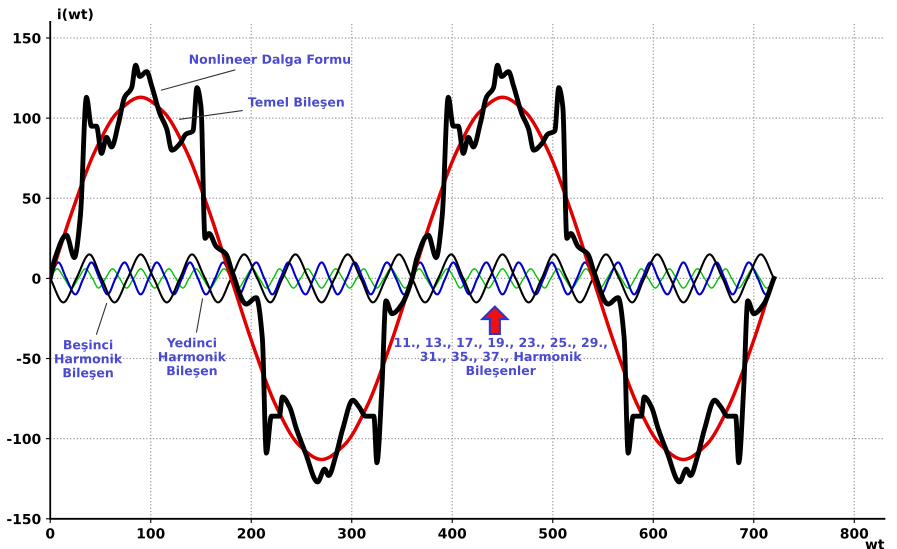 The image size is (897, 549). I want to click on y-tick-label: 0, so click(36, 278).